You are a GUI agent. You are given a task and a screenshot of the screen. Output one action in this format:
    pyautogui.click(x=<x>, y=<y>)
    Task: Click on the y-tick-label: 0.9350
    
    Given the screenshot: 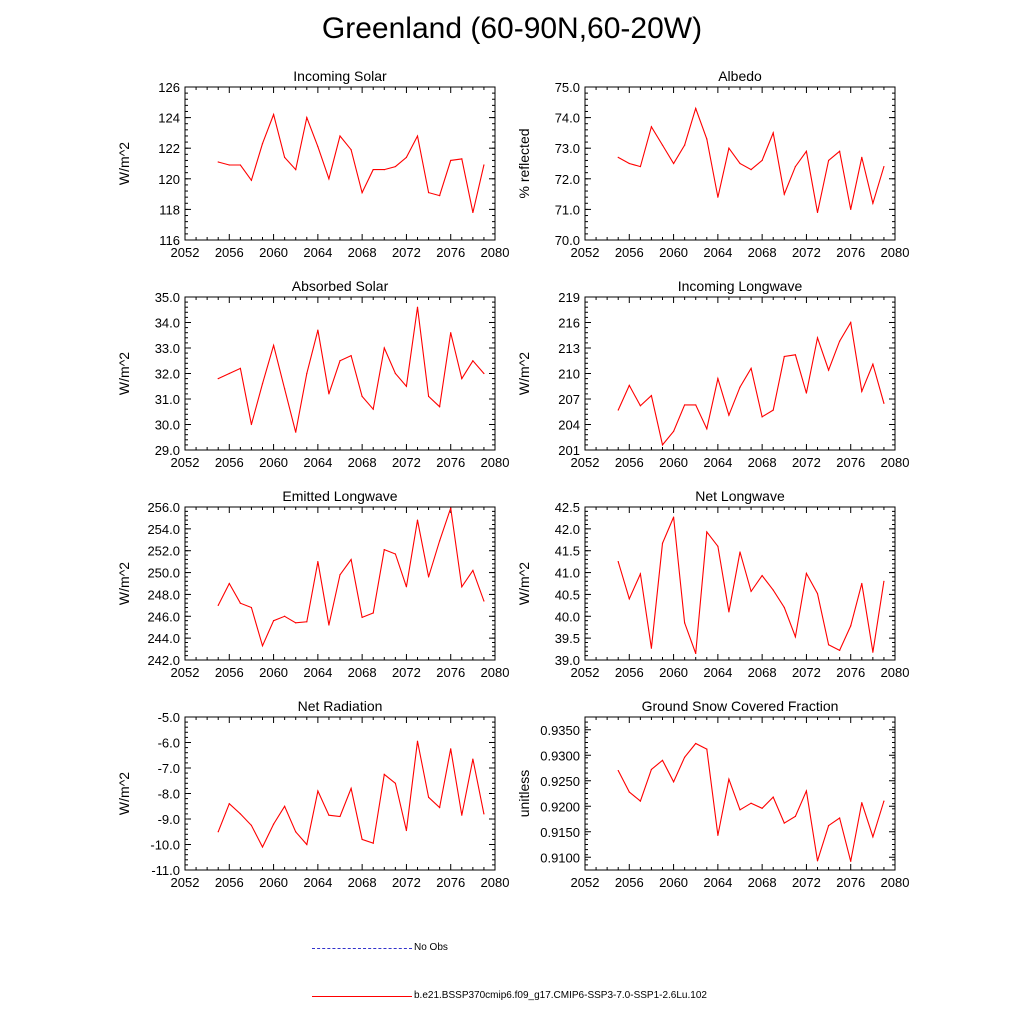 What is the action you would take?
    pyautogui.click(x=560, y=730)
    